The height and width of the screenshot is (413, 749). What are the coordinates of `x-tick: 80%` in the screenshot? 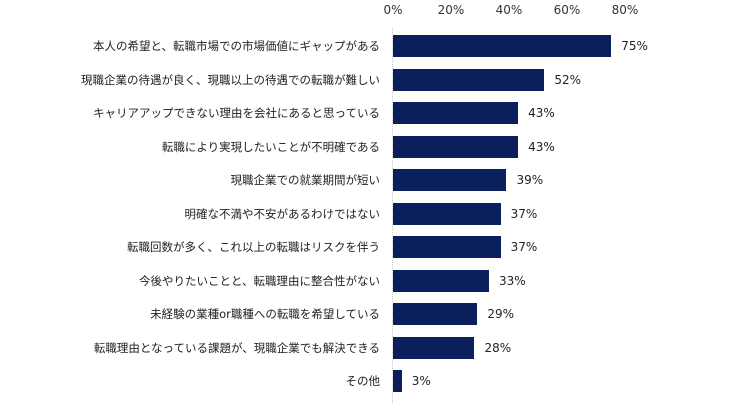 It's located at (625, 10).